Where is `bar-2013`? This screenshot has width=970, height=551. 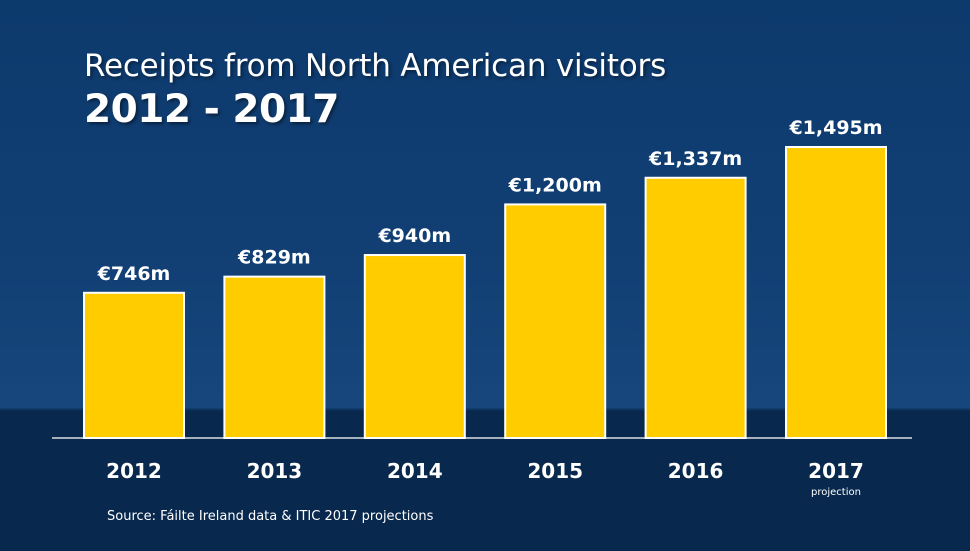
bar-2013 is located at coordinates (274, 357).